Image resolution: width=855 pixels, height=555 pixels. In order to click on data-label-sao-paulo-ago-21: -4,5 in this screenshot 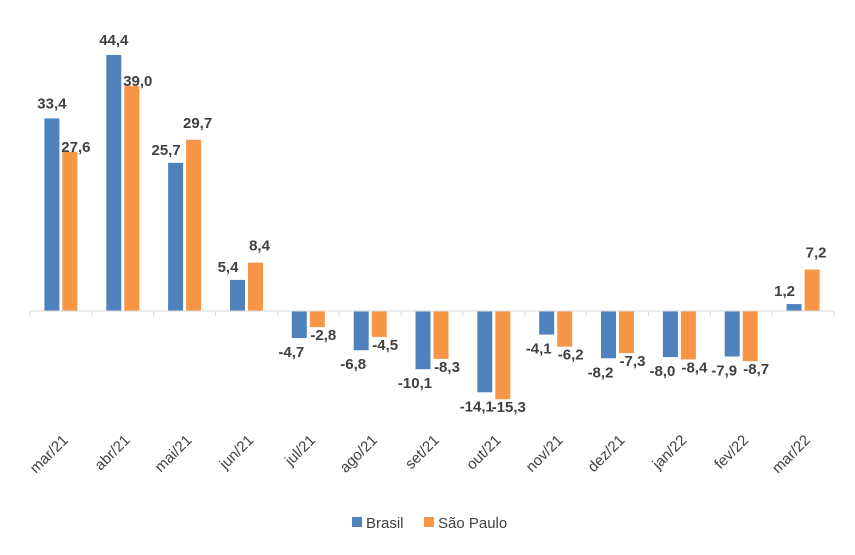, I will do `click(385, 345)`.